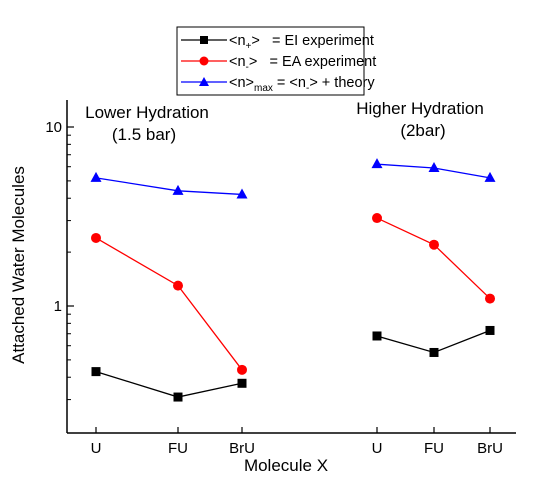  Describe the element at coordinates (422, 130) in the screenshot. I see `group-label-higher-line2: (2bar)` at that location.